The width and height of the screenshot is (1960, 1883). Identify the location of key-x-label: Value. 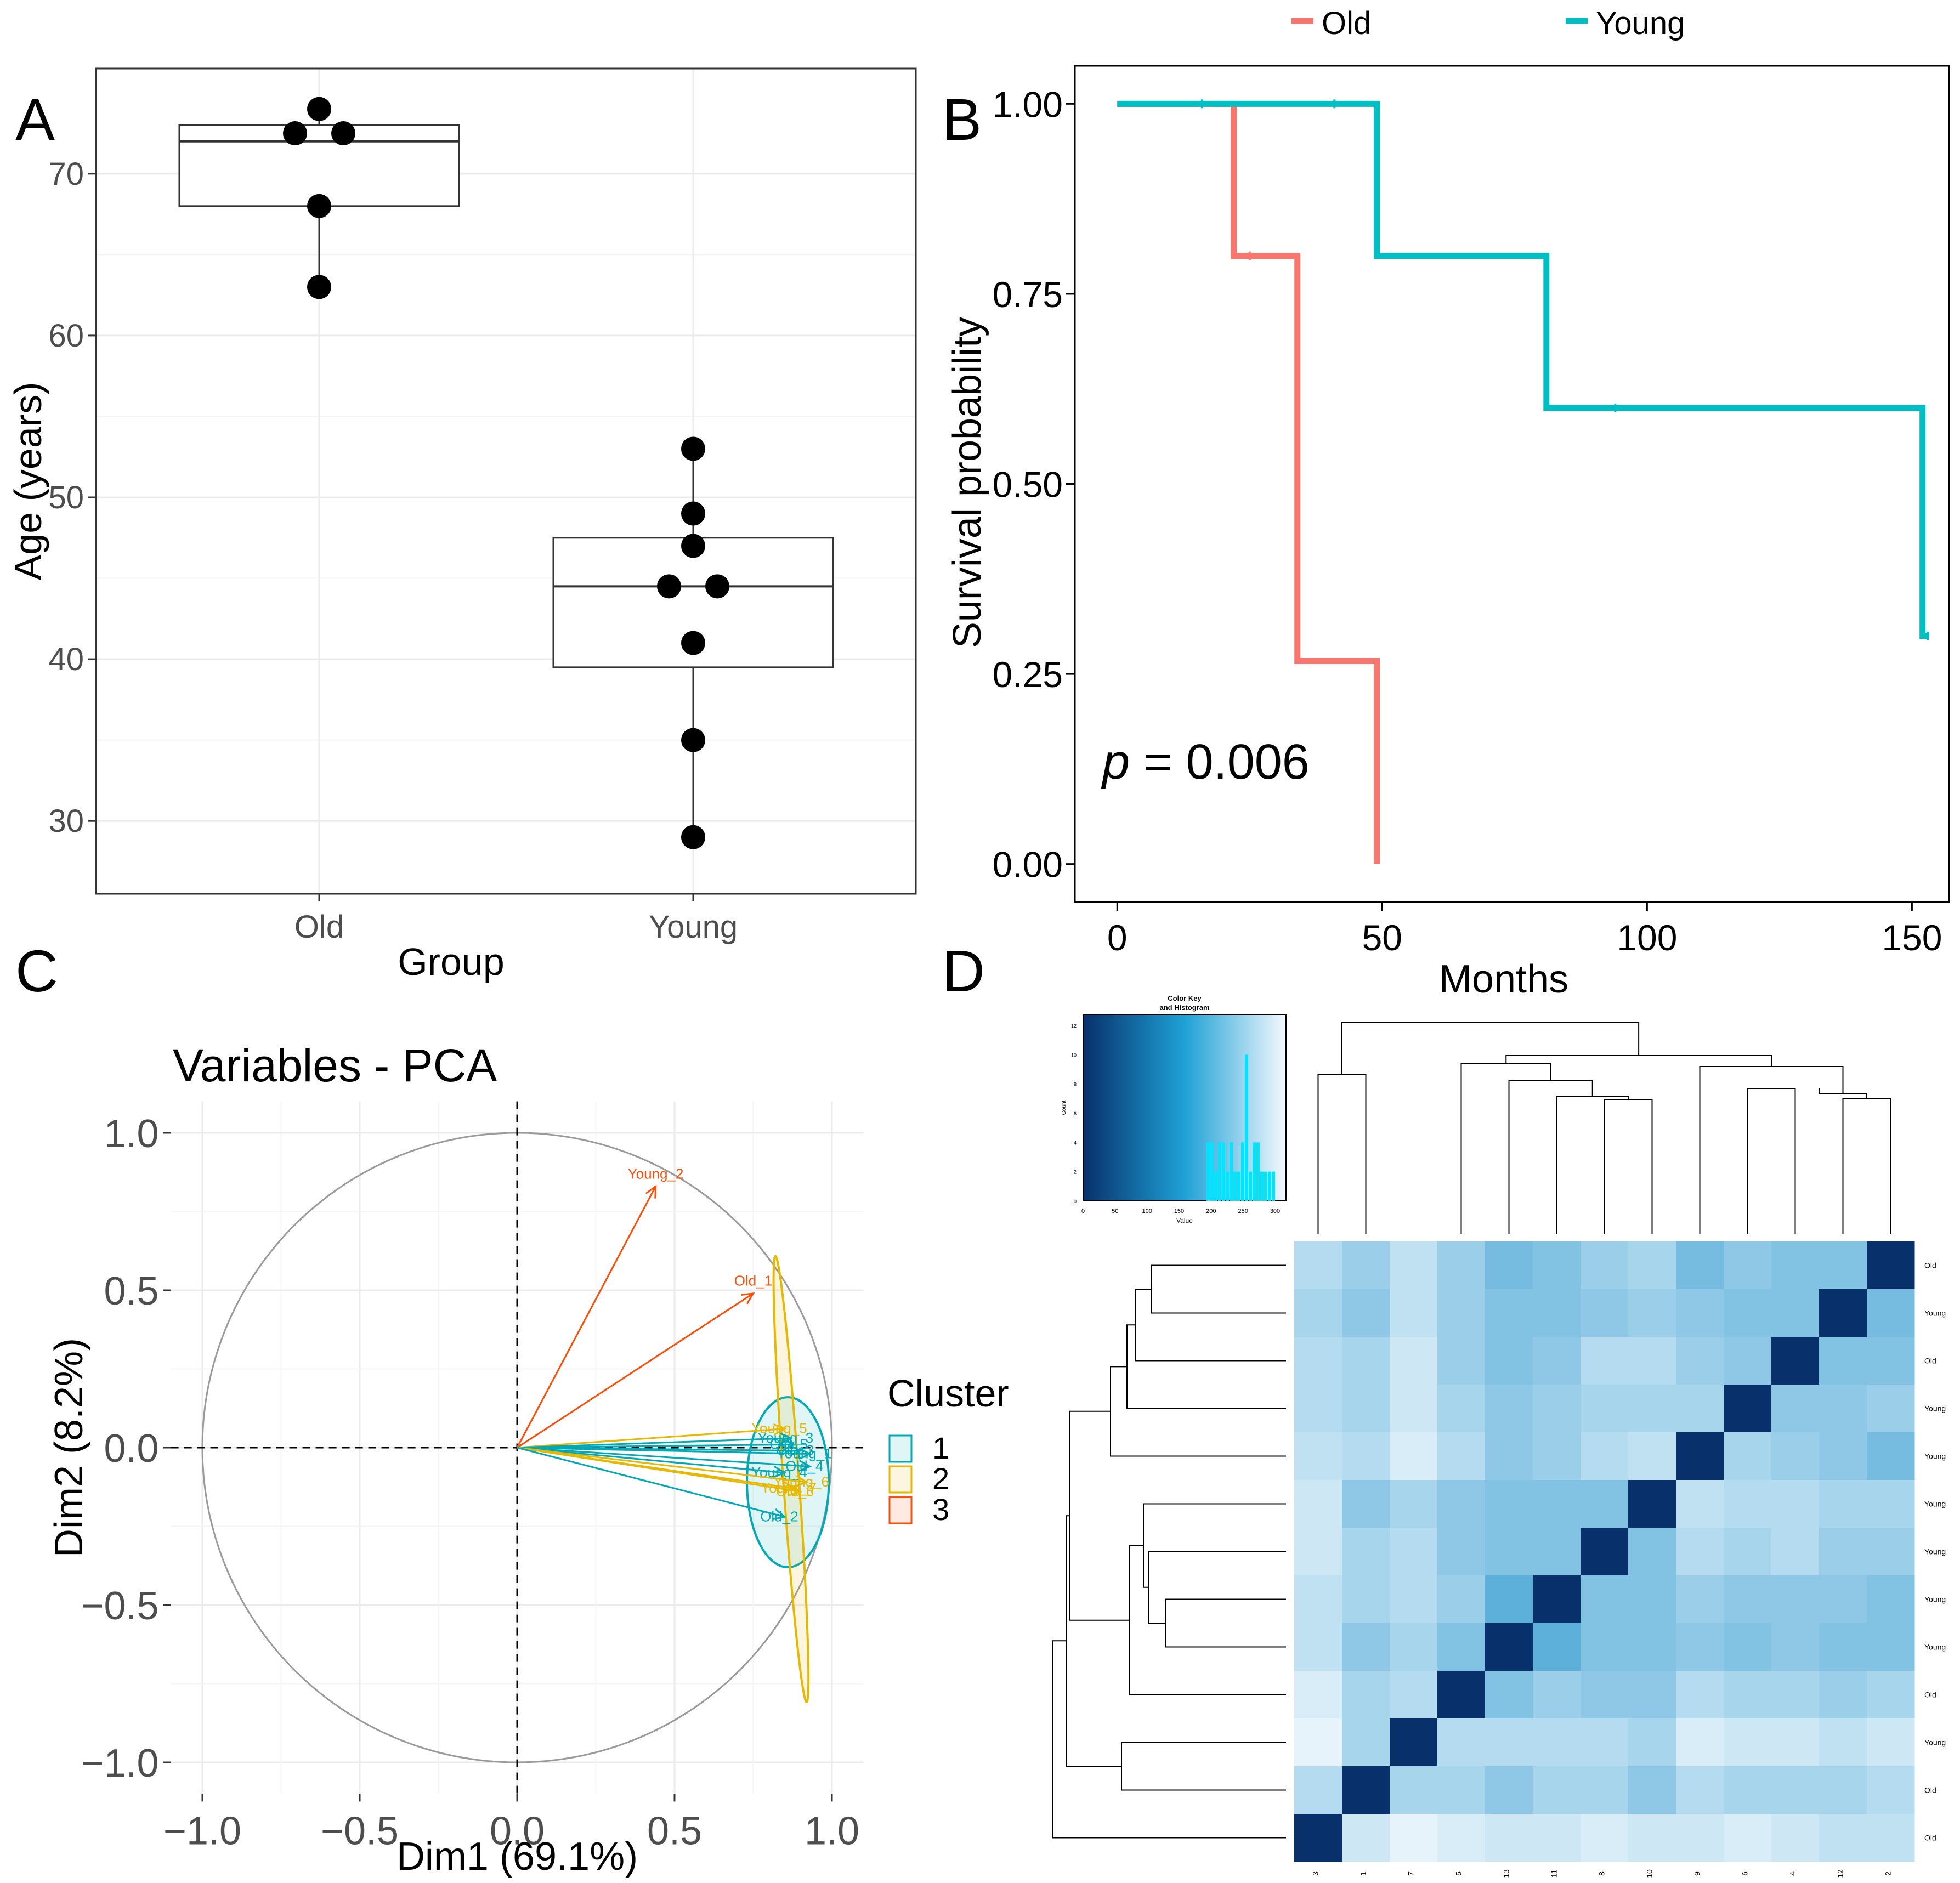
(1184, 1220).